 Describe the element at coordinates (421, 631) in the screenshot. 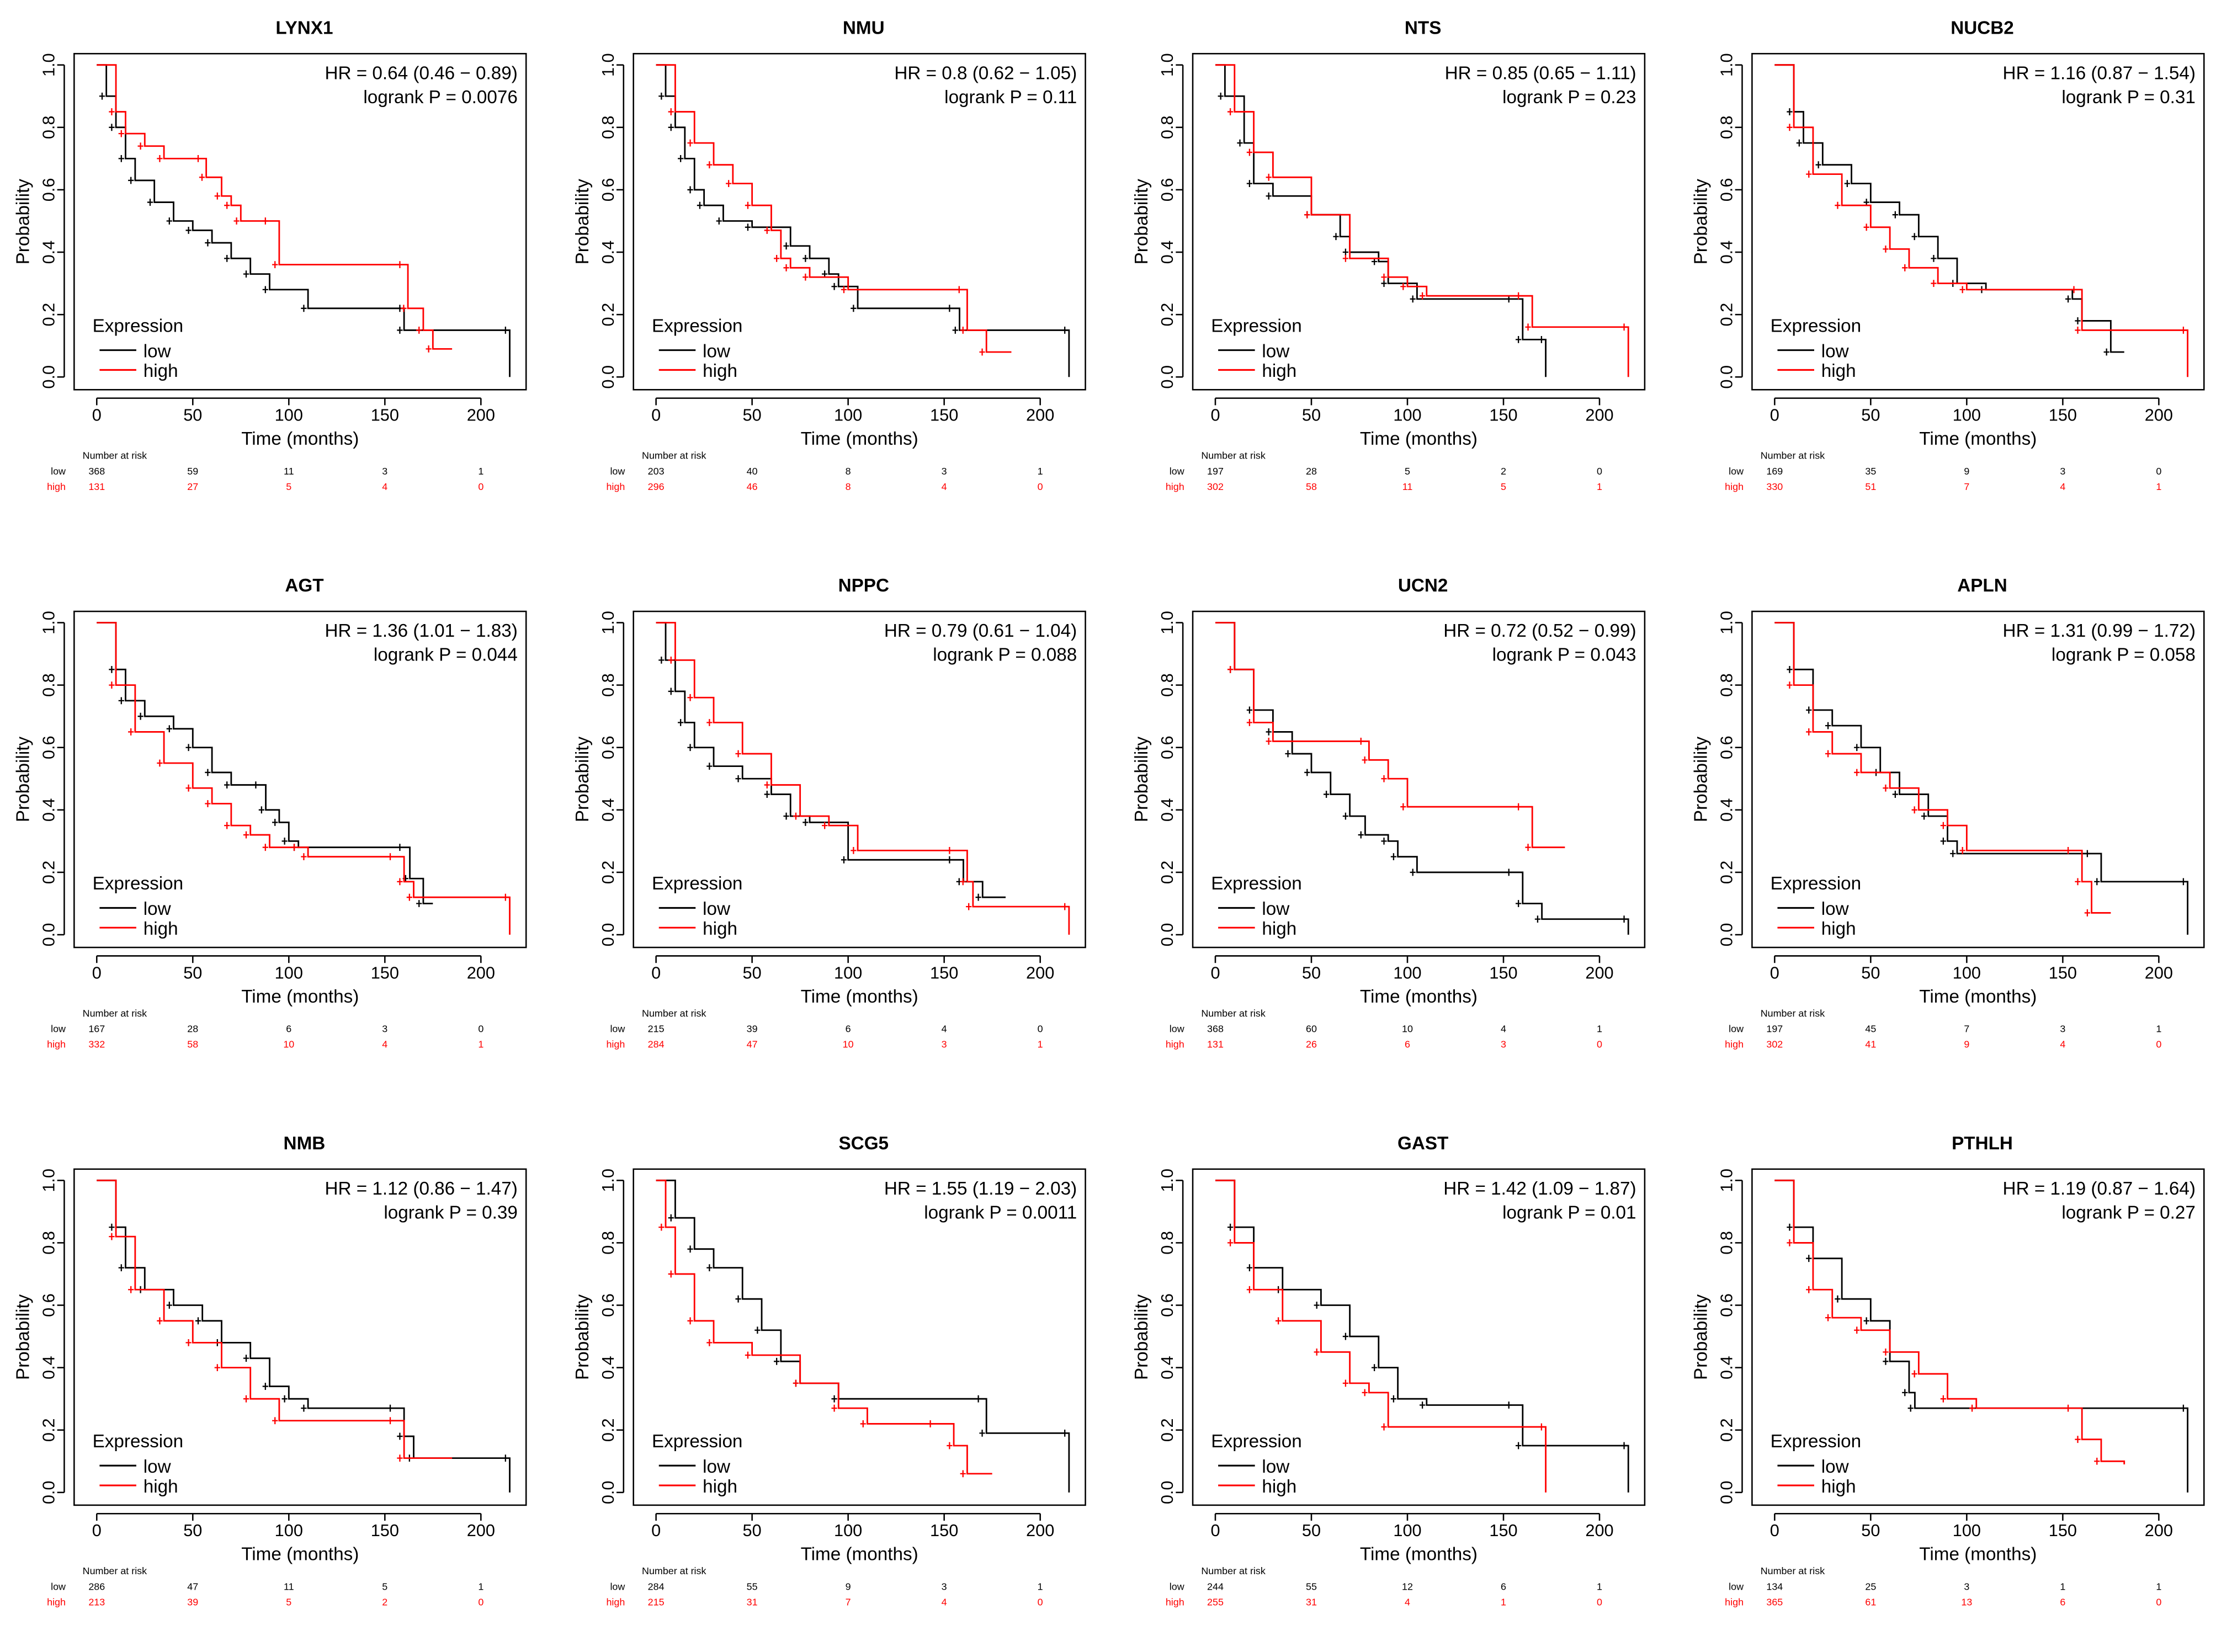

I see `hazard-ratio: HR = 1.36 (1.01 − 1.83)` at that location.